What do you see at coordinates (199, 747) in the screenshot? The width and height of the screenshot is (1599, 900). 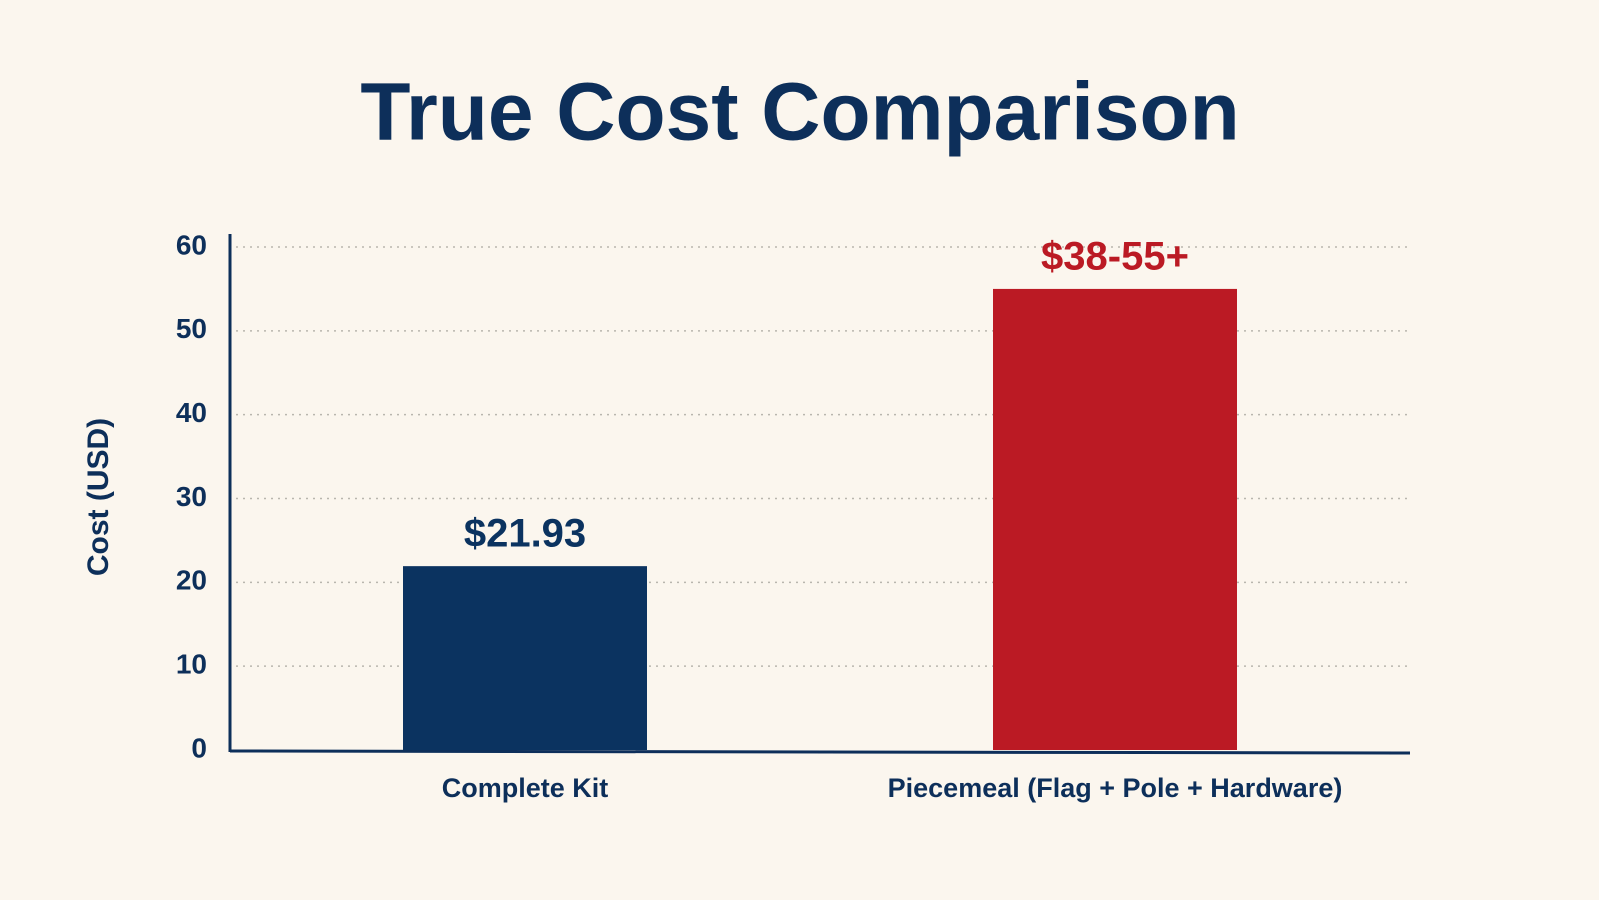 I see `y-tick-label: 0` at bounding box center [199, 747].